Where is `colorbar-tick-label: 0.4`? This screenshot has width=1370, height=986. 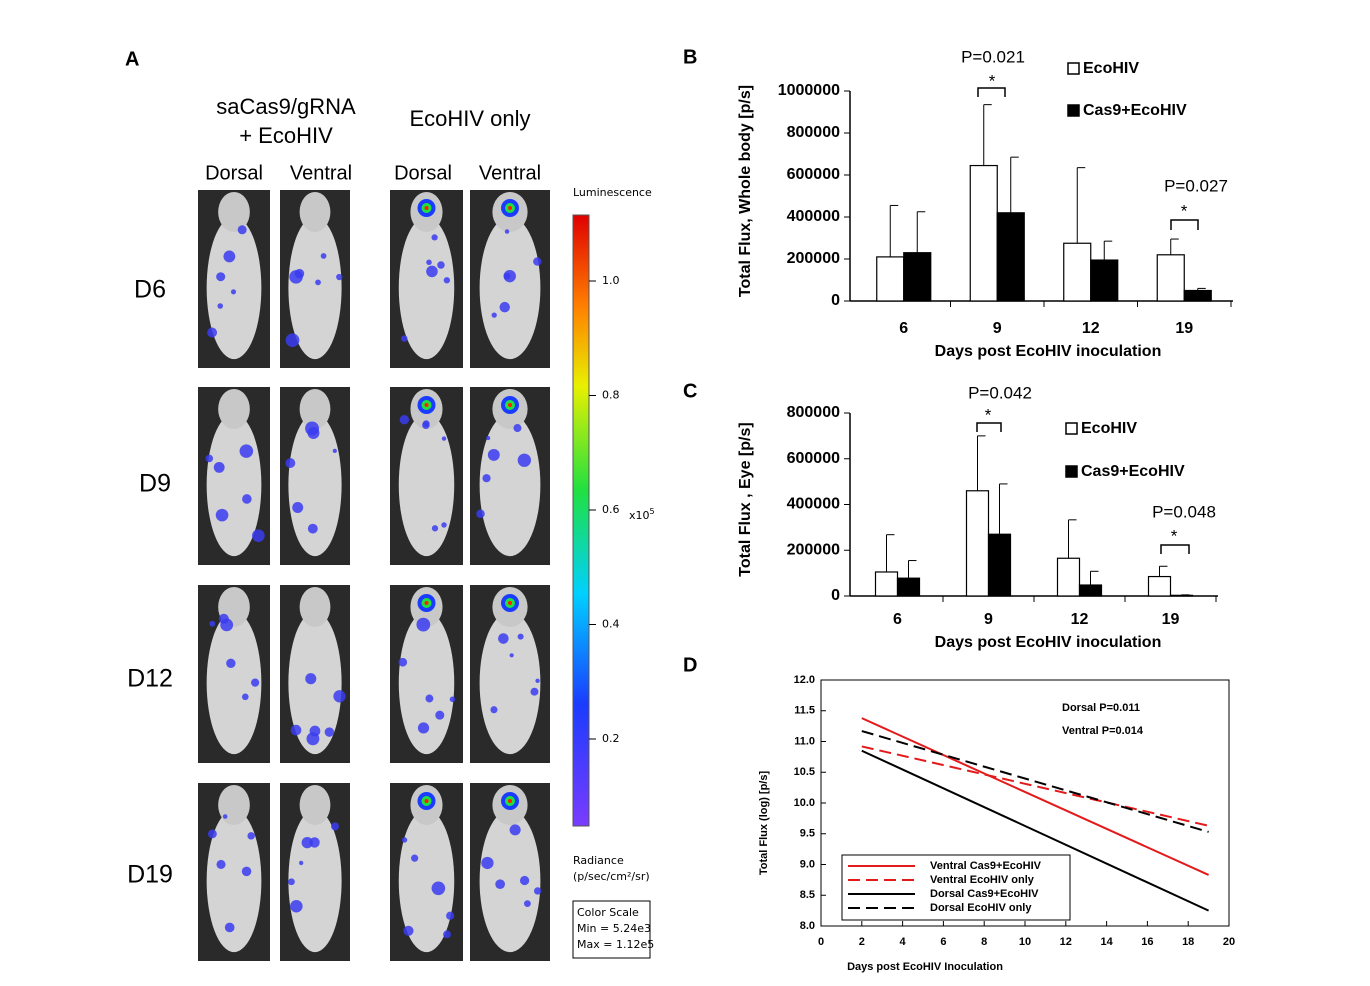 colorbar-tick-label: 0.4 is located at coordinates (611, 624).